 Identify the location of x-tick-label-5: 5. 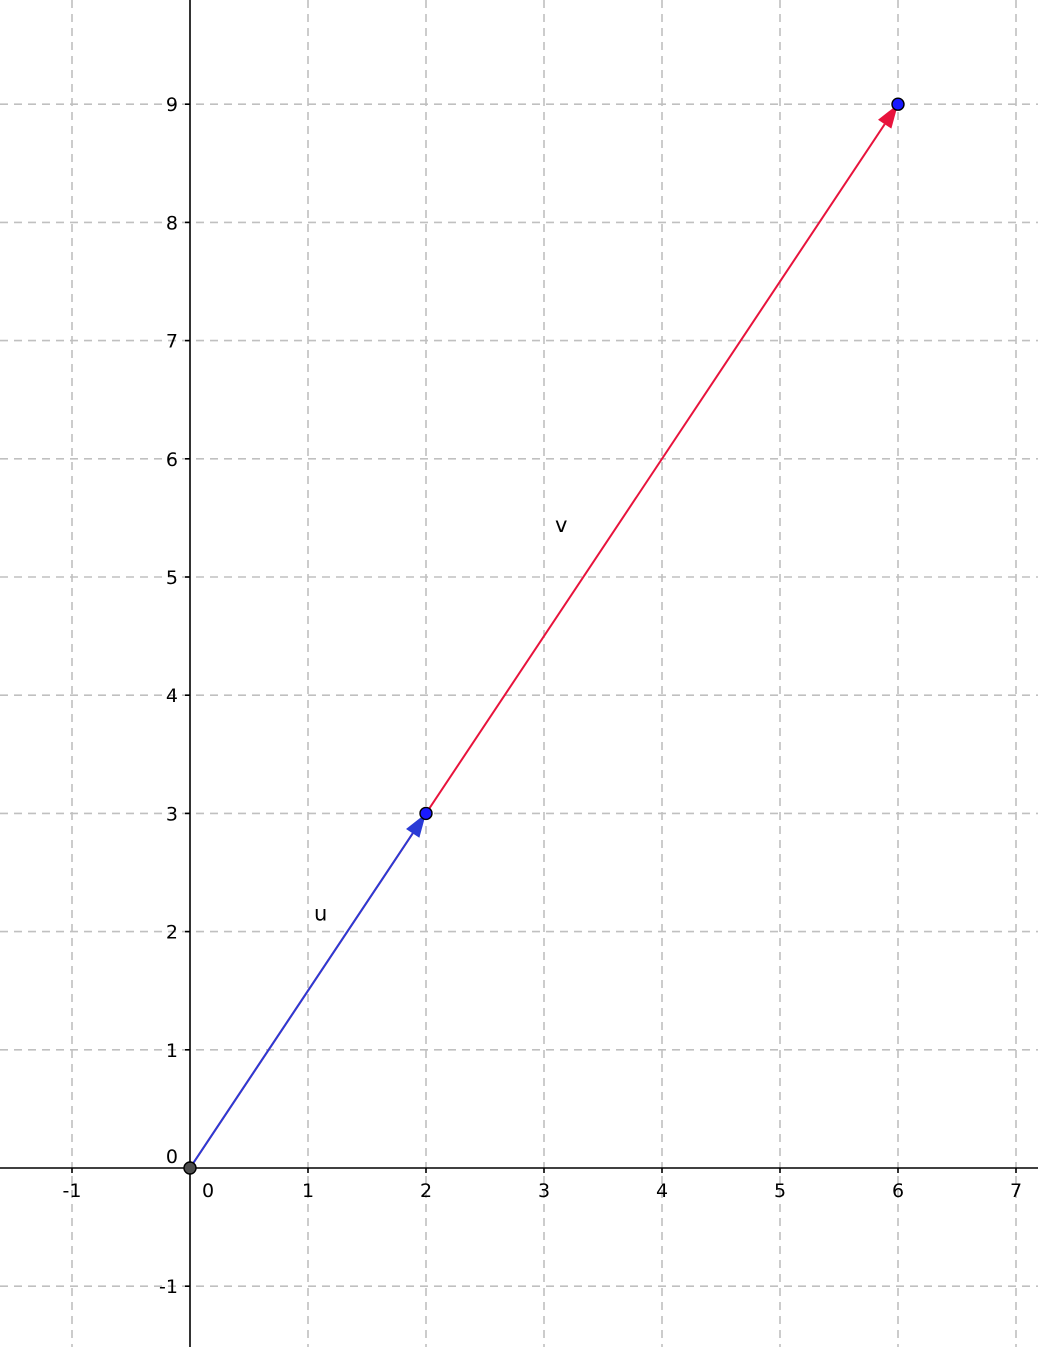
(780, 1191).